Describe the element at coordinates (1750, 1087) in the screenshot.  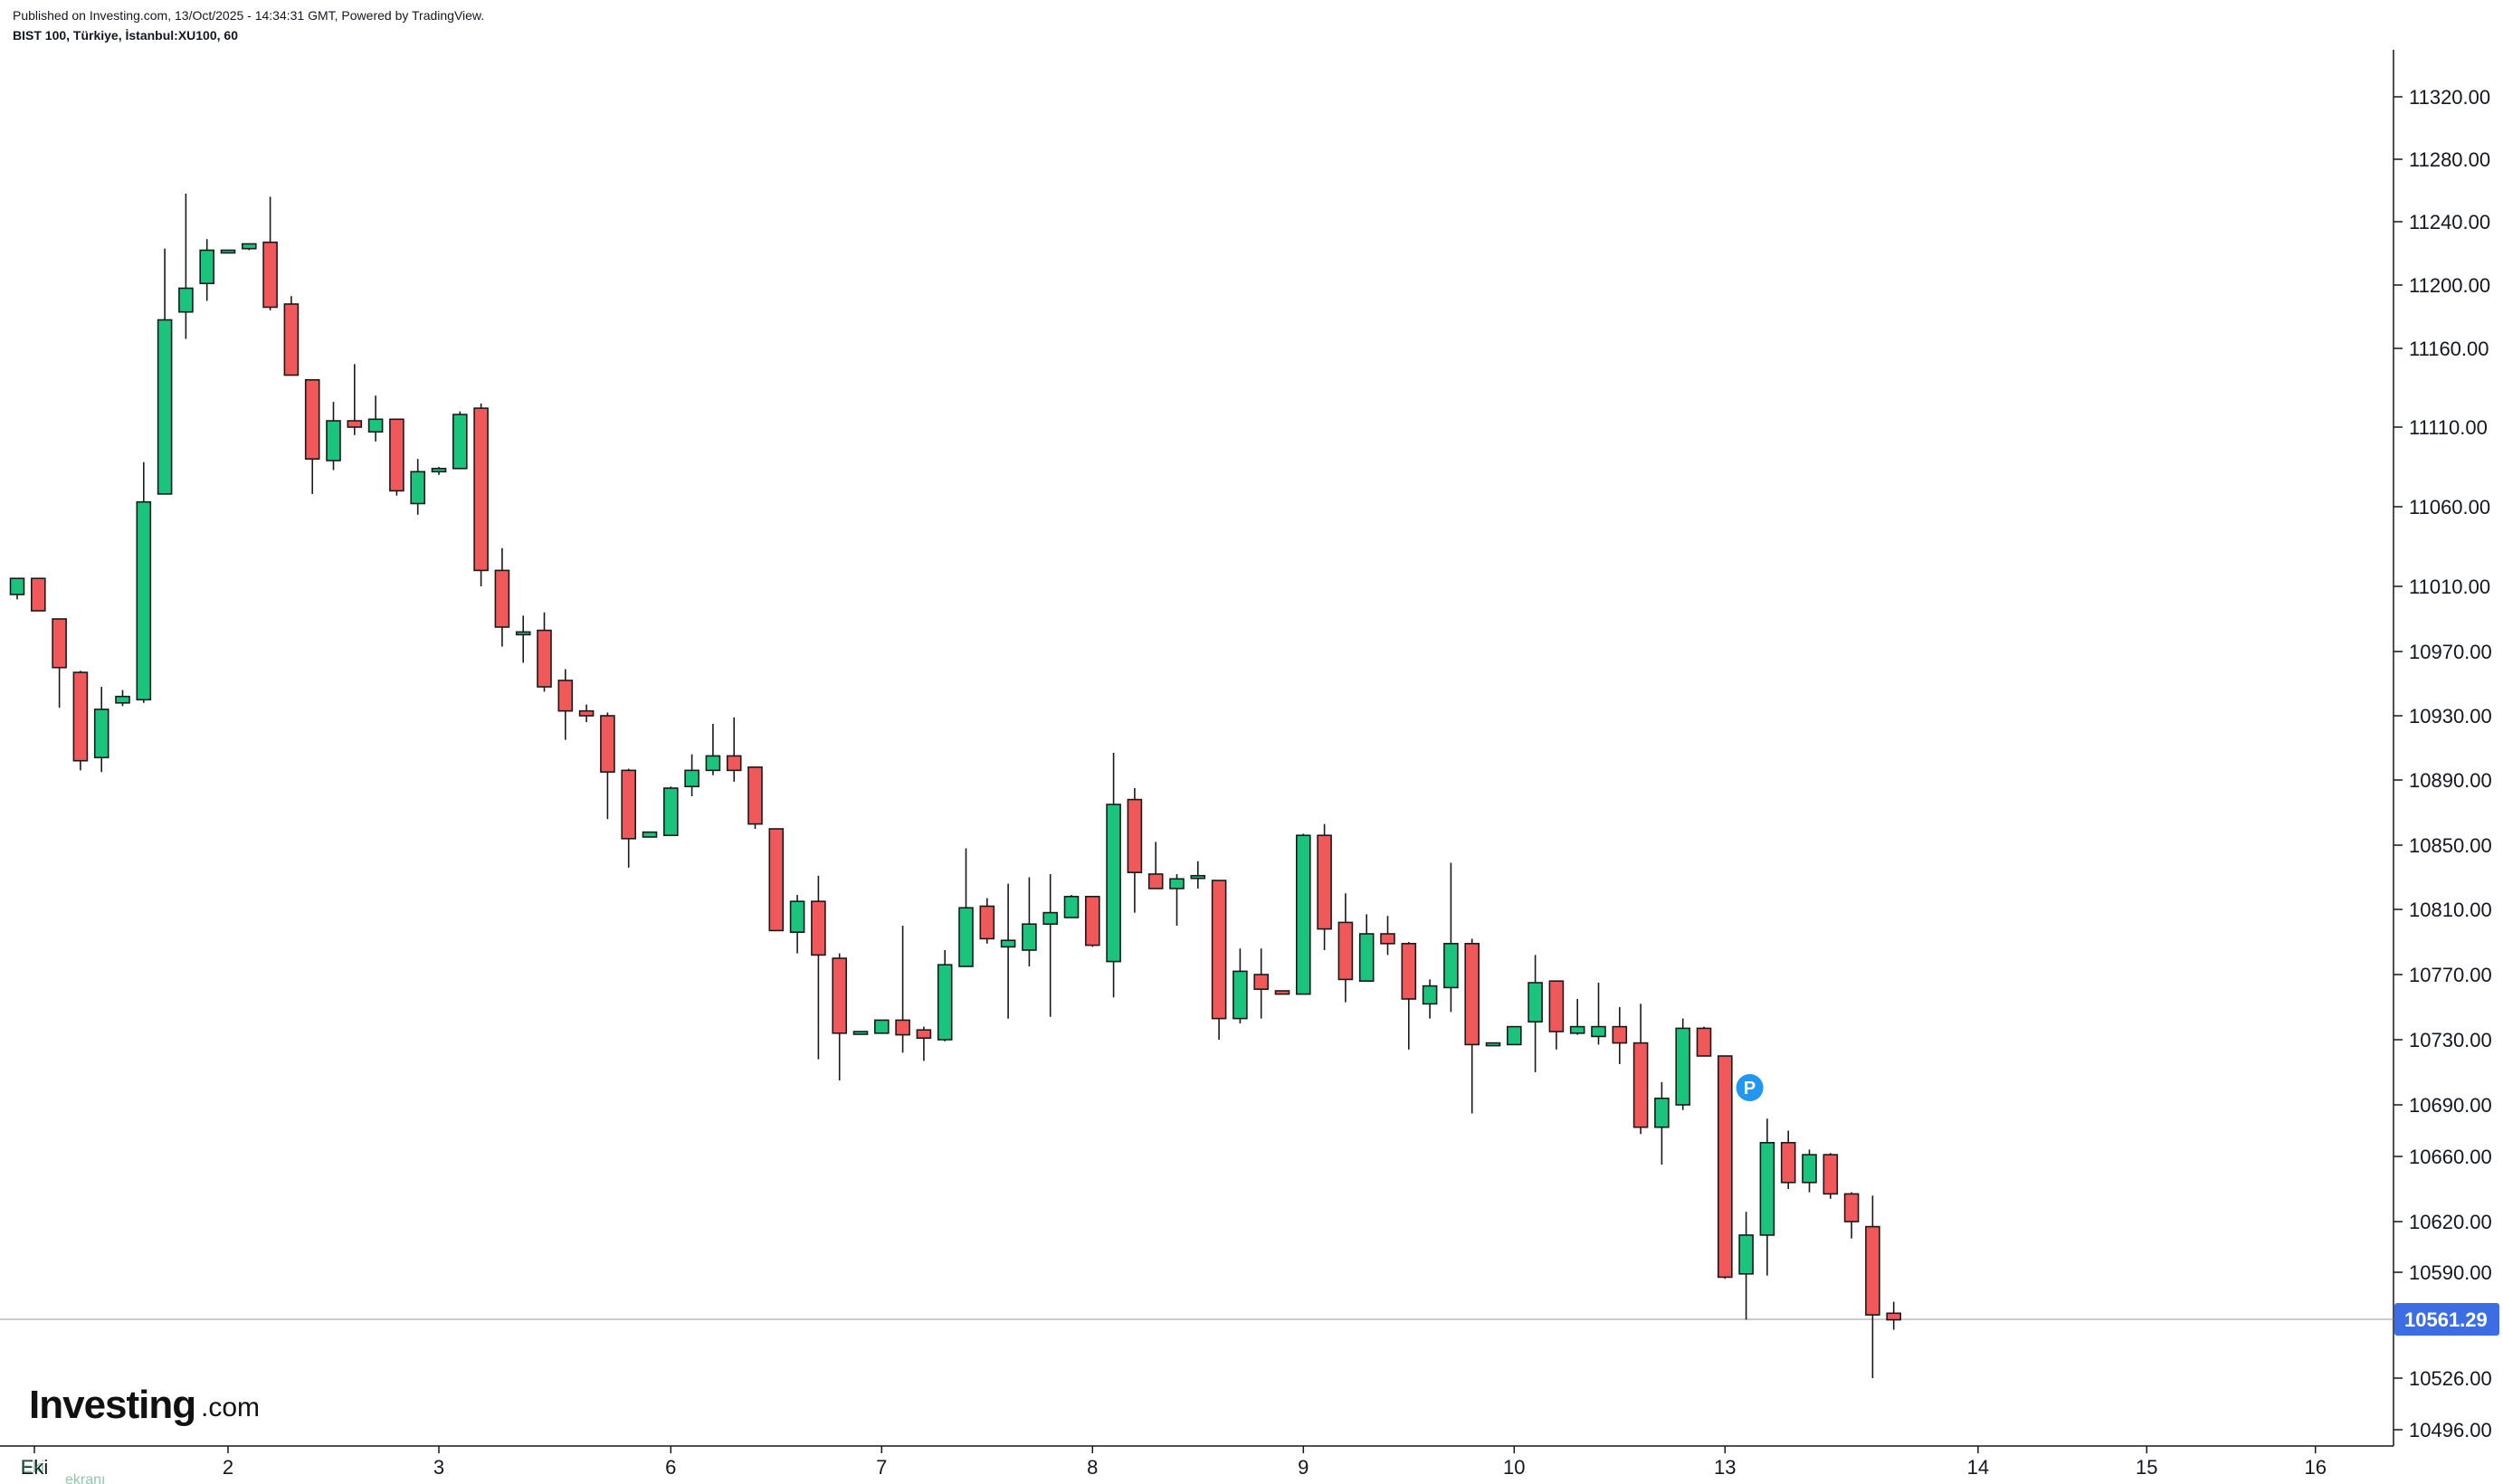
I see `p-marker: P` at that location.